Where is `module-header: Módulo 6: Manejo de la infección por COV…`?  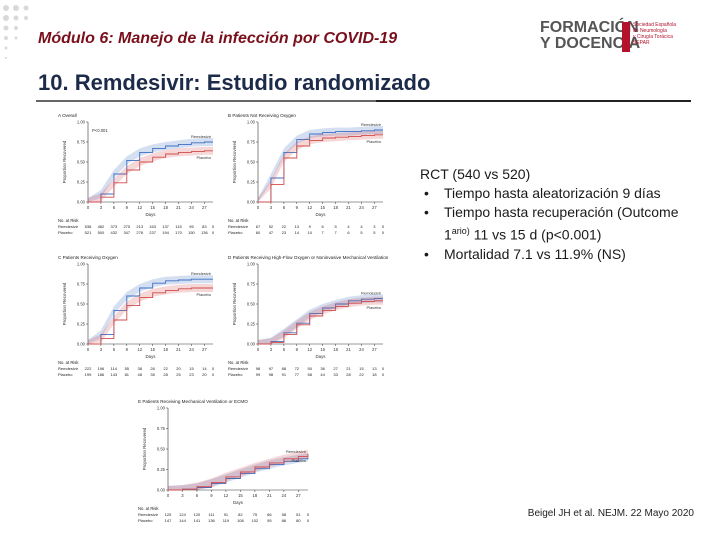 module-header: Módulo 6: Manejo de la infección por COV… is located at coordinates (218, 38).